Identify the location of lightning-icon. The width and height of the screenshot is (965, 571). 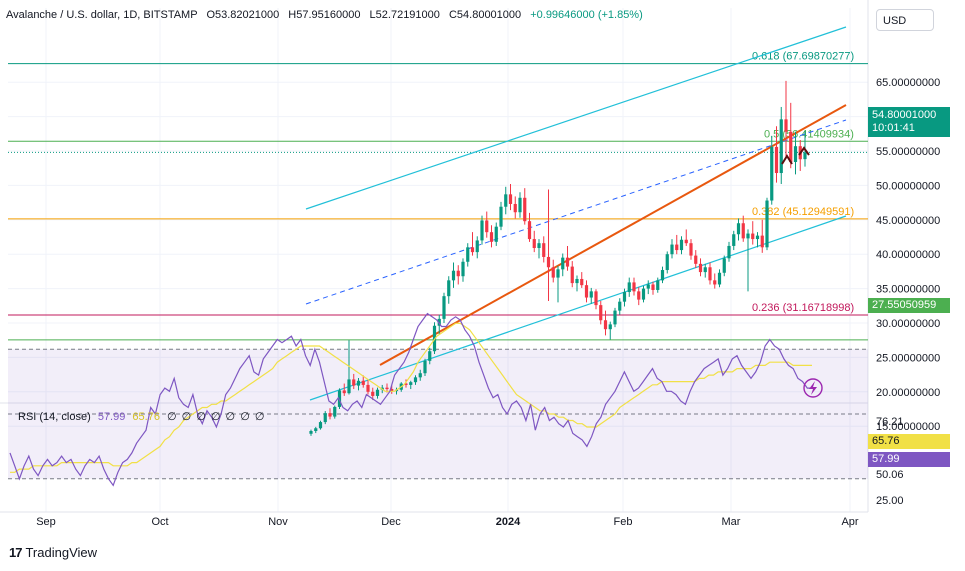
(813, 388).